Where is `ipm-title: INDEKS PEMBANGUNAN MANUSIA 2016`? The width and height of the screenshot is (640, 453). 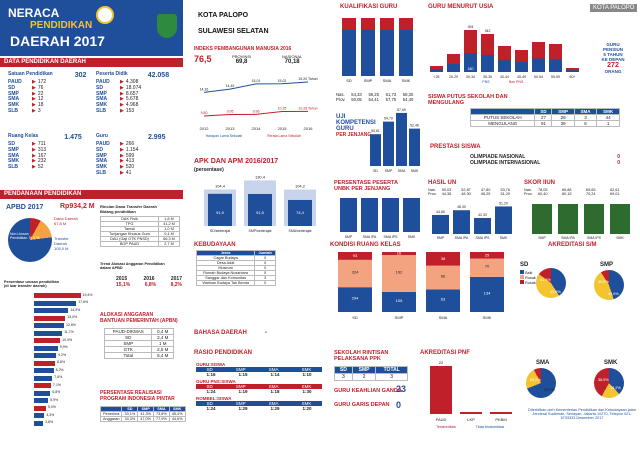
ipm-title: INDEKS PEMBANGUNAN MANUSIA 2016 is located at coordinates (243, 49).